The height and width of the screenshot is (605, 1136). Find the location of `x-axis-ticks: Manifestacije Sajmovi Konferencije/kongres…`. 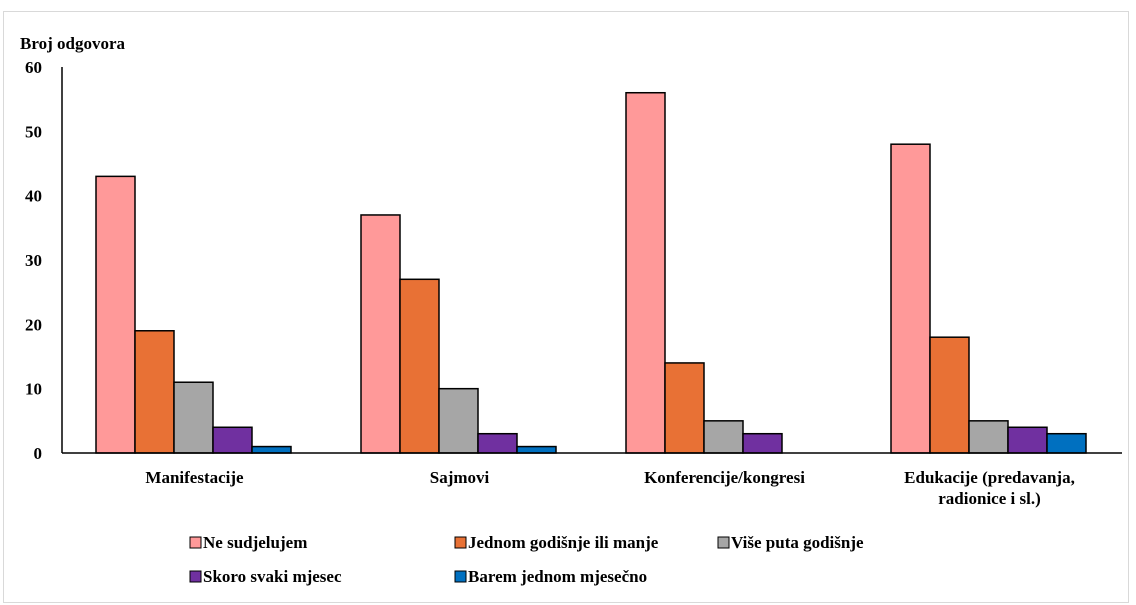

x-axis-ticks: Manifestacije Sajmovi Konferencije/kongres… is located at coordinates (609, 488).